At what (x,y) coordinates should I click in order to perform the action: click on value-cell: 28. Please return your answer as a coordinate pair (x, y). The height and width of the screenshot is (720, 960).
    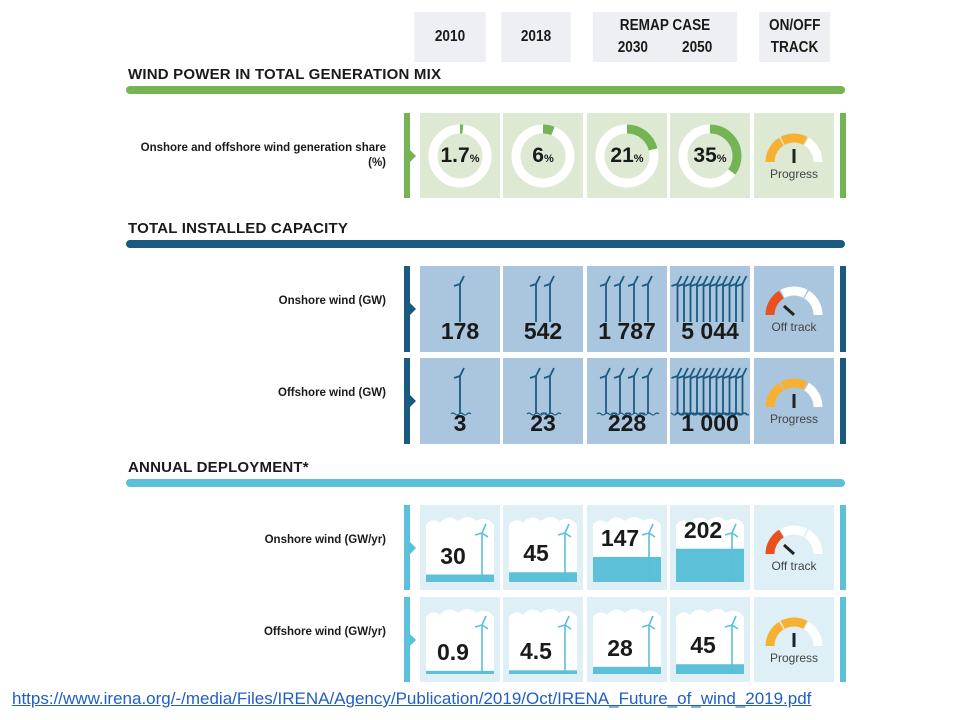
    Looking at the image, I should click on (627, 639).